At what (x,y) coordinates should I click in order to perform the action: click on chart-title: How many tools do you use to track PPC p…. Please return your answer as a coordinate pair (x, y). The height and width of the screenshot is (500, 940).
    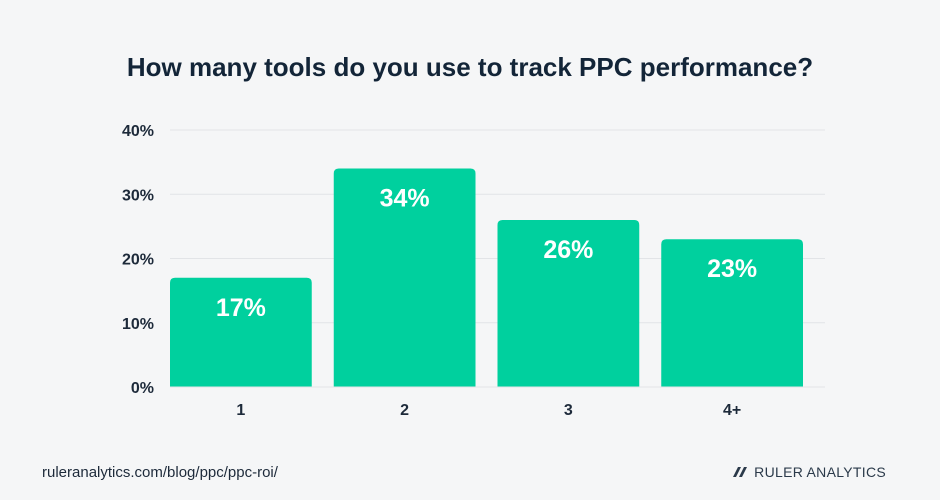
    Looking at the image, I should click on (470, 67).